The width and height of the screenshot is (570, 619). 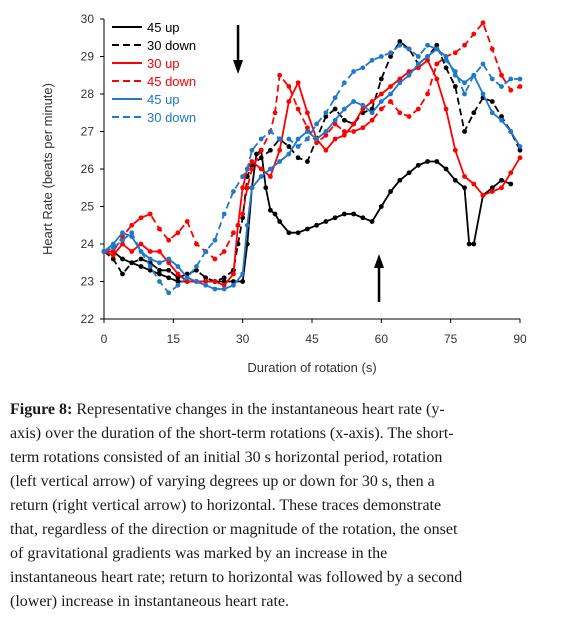 What do you see at coordinates (171, 81) in the screenshot?
I see `legend-label: 45 down` at bounding box center [171, 81].